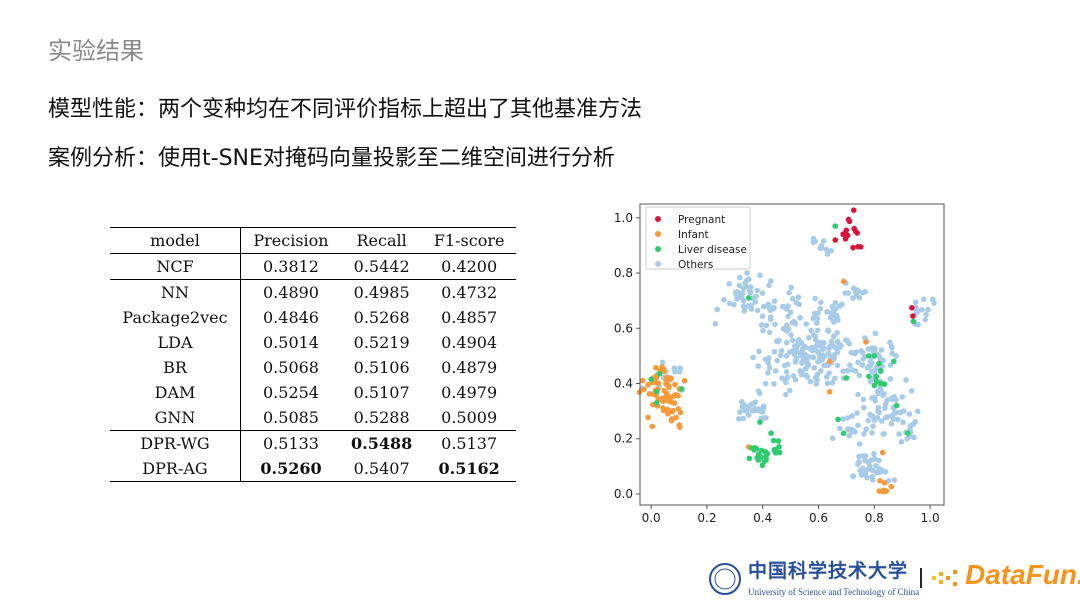  What do you see at coordinates (175, 367) in the screenshot?
I see `model-name-cell: BR` at bounding box center [175, 367].